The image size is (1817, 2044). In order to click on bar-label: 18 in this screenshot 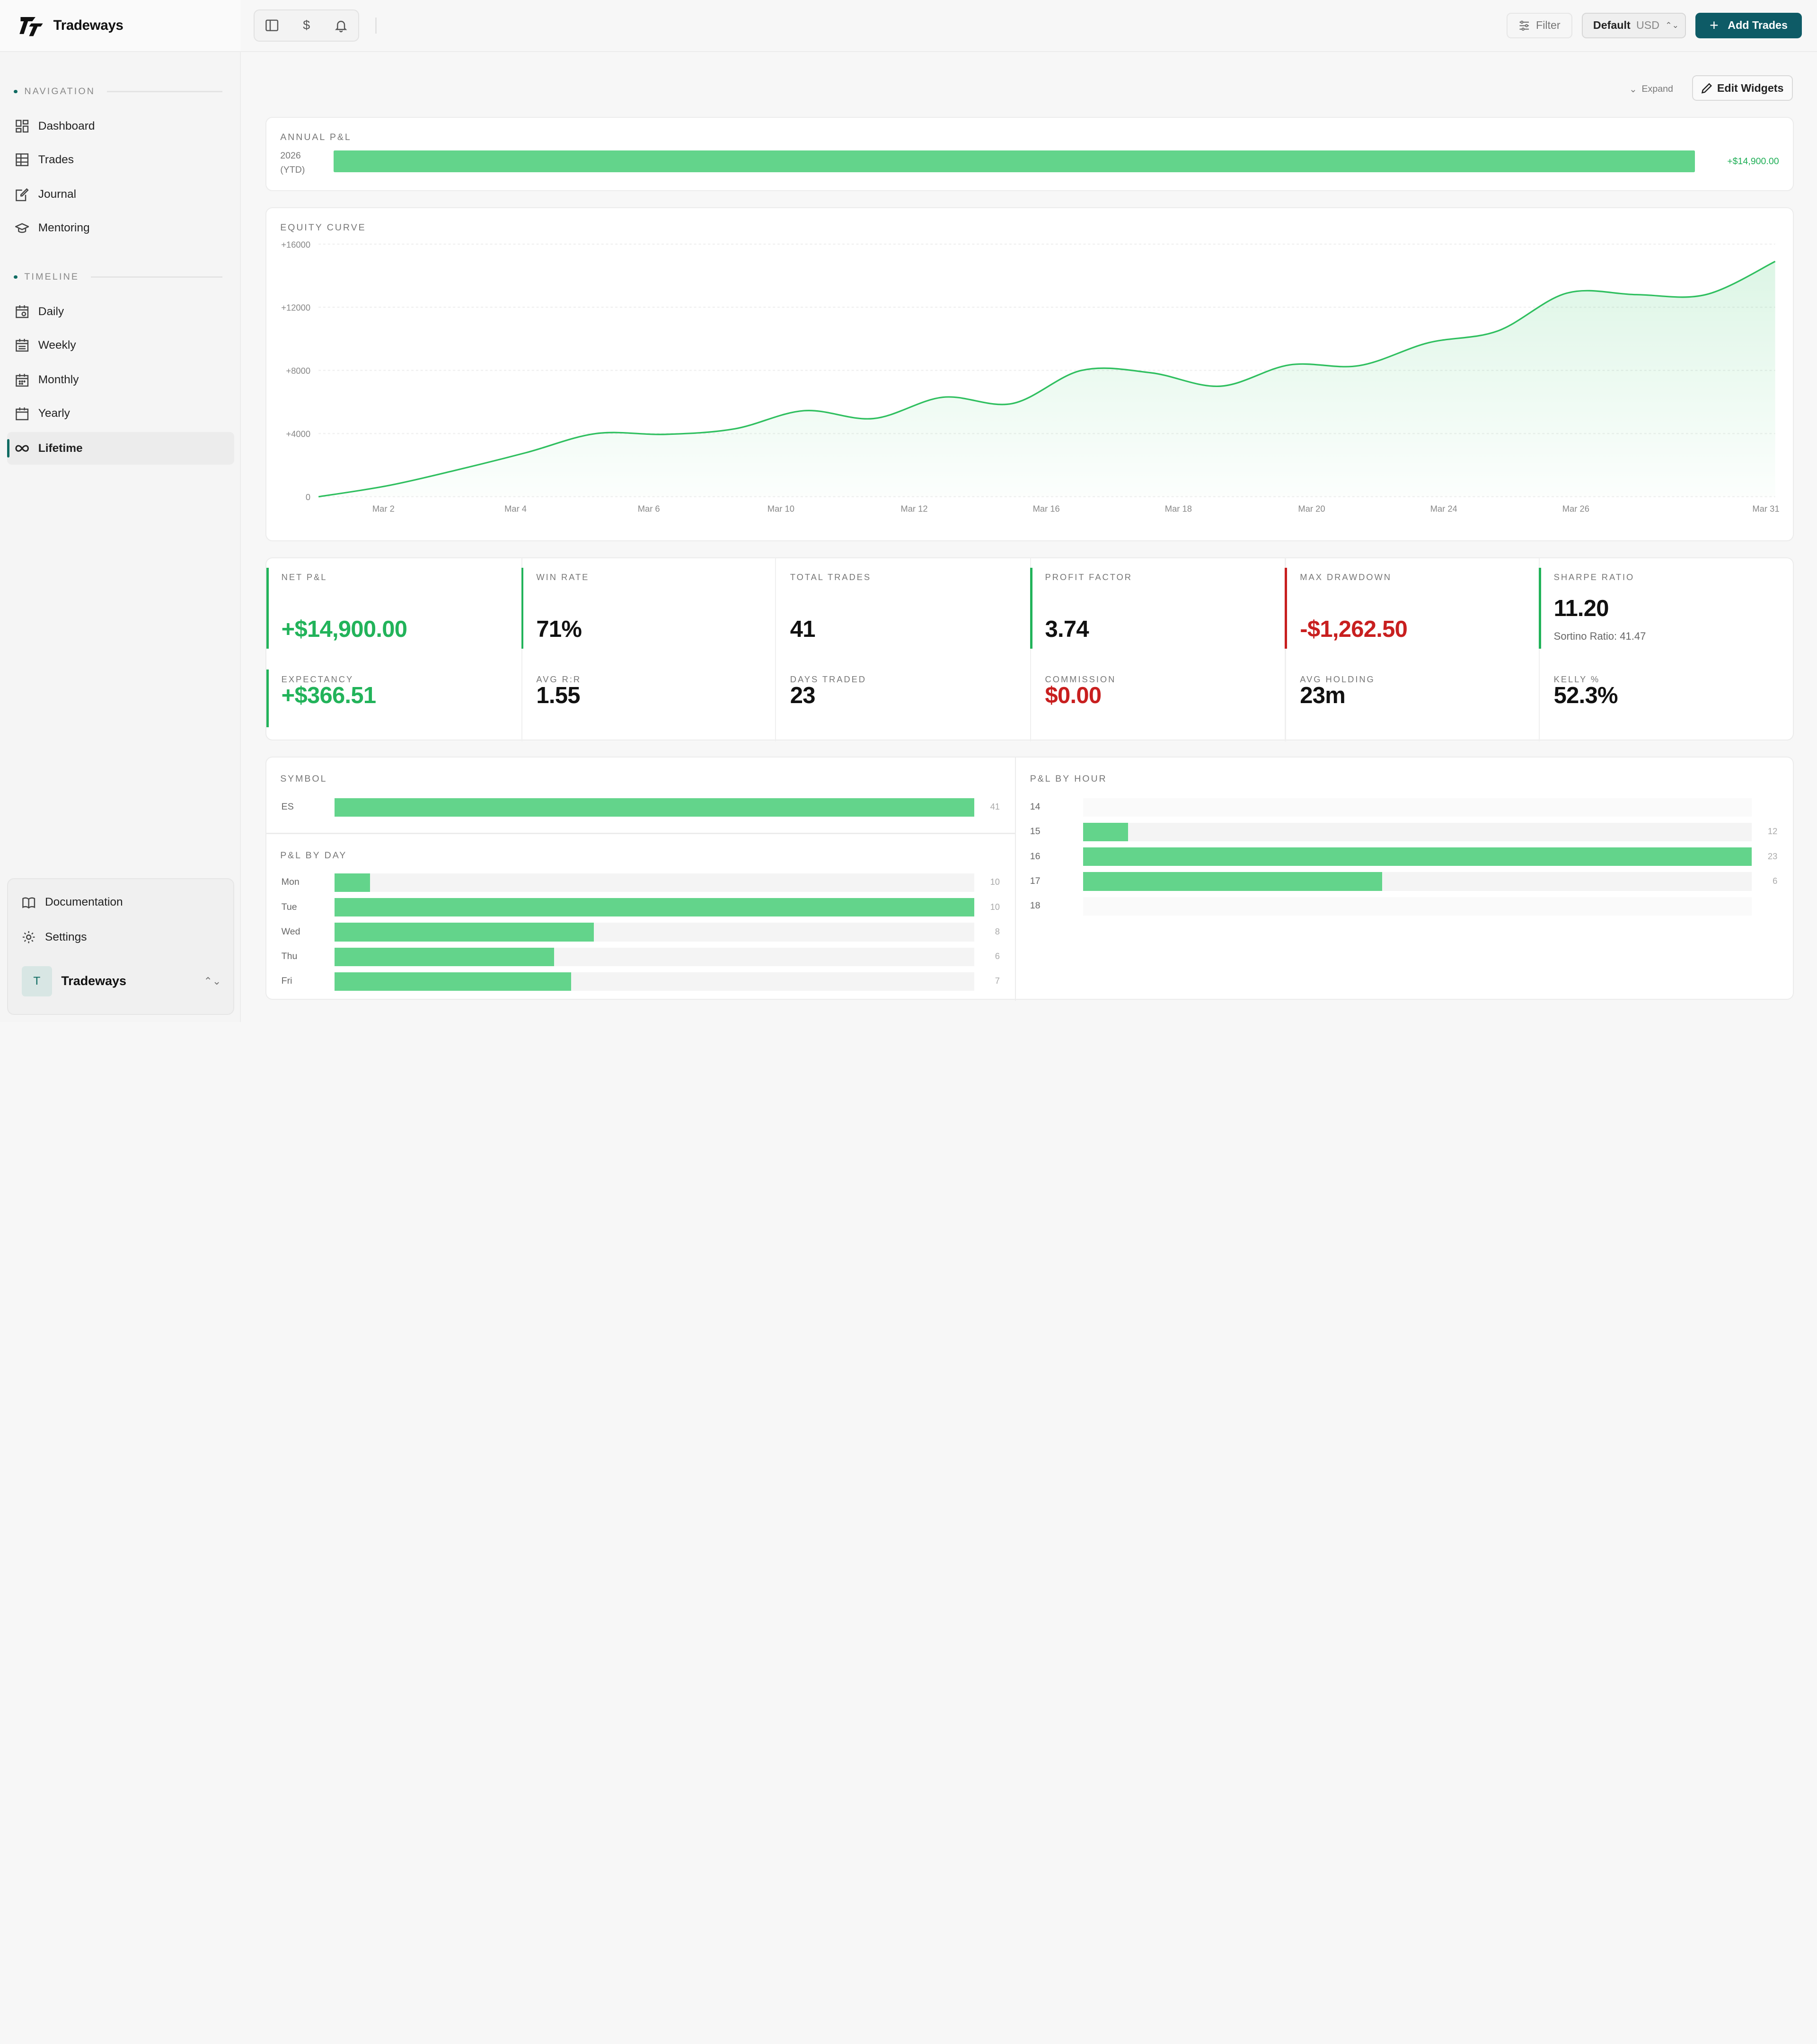, I will do `click(1035, 905)`.